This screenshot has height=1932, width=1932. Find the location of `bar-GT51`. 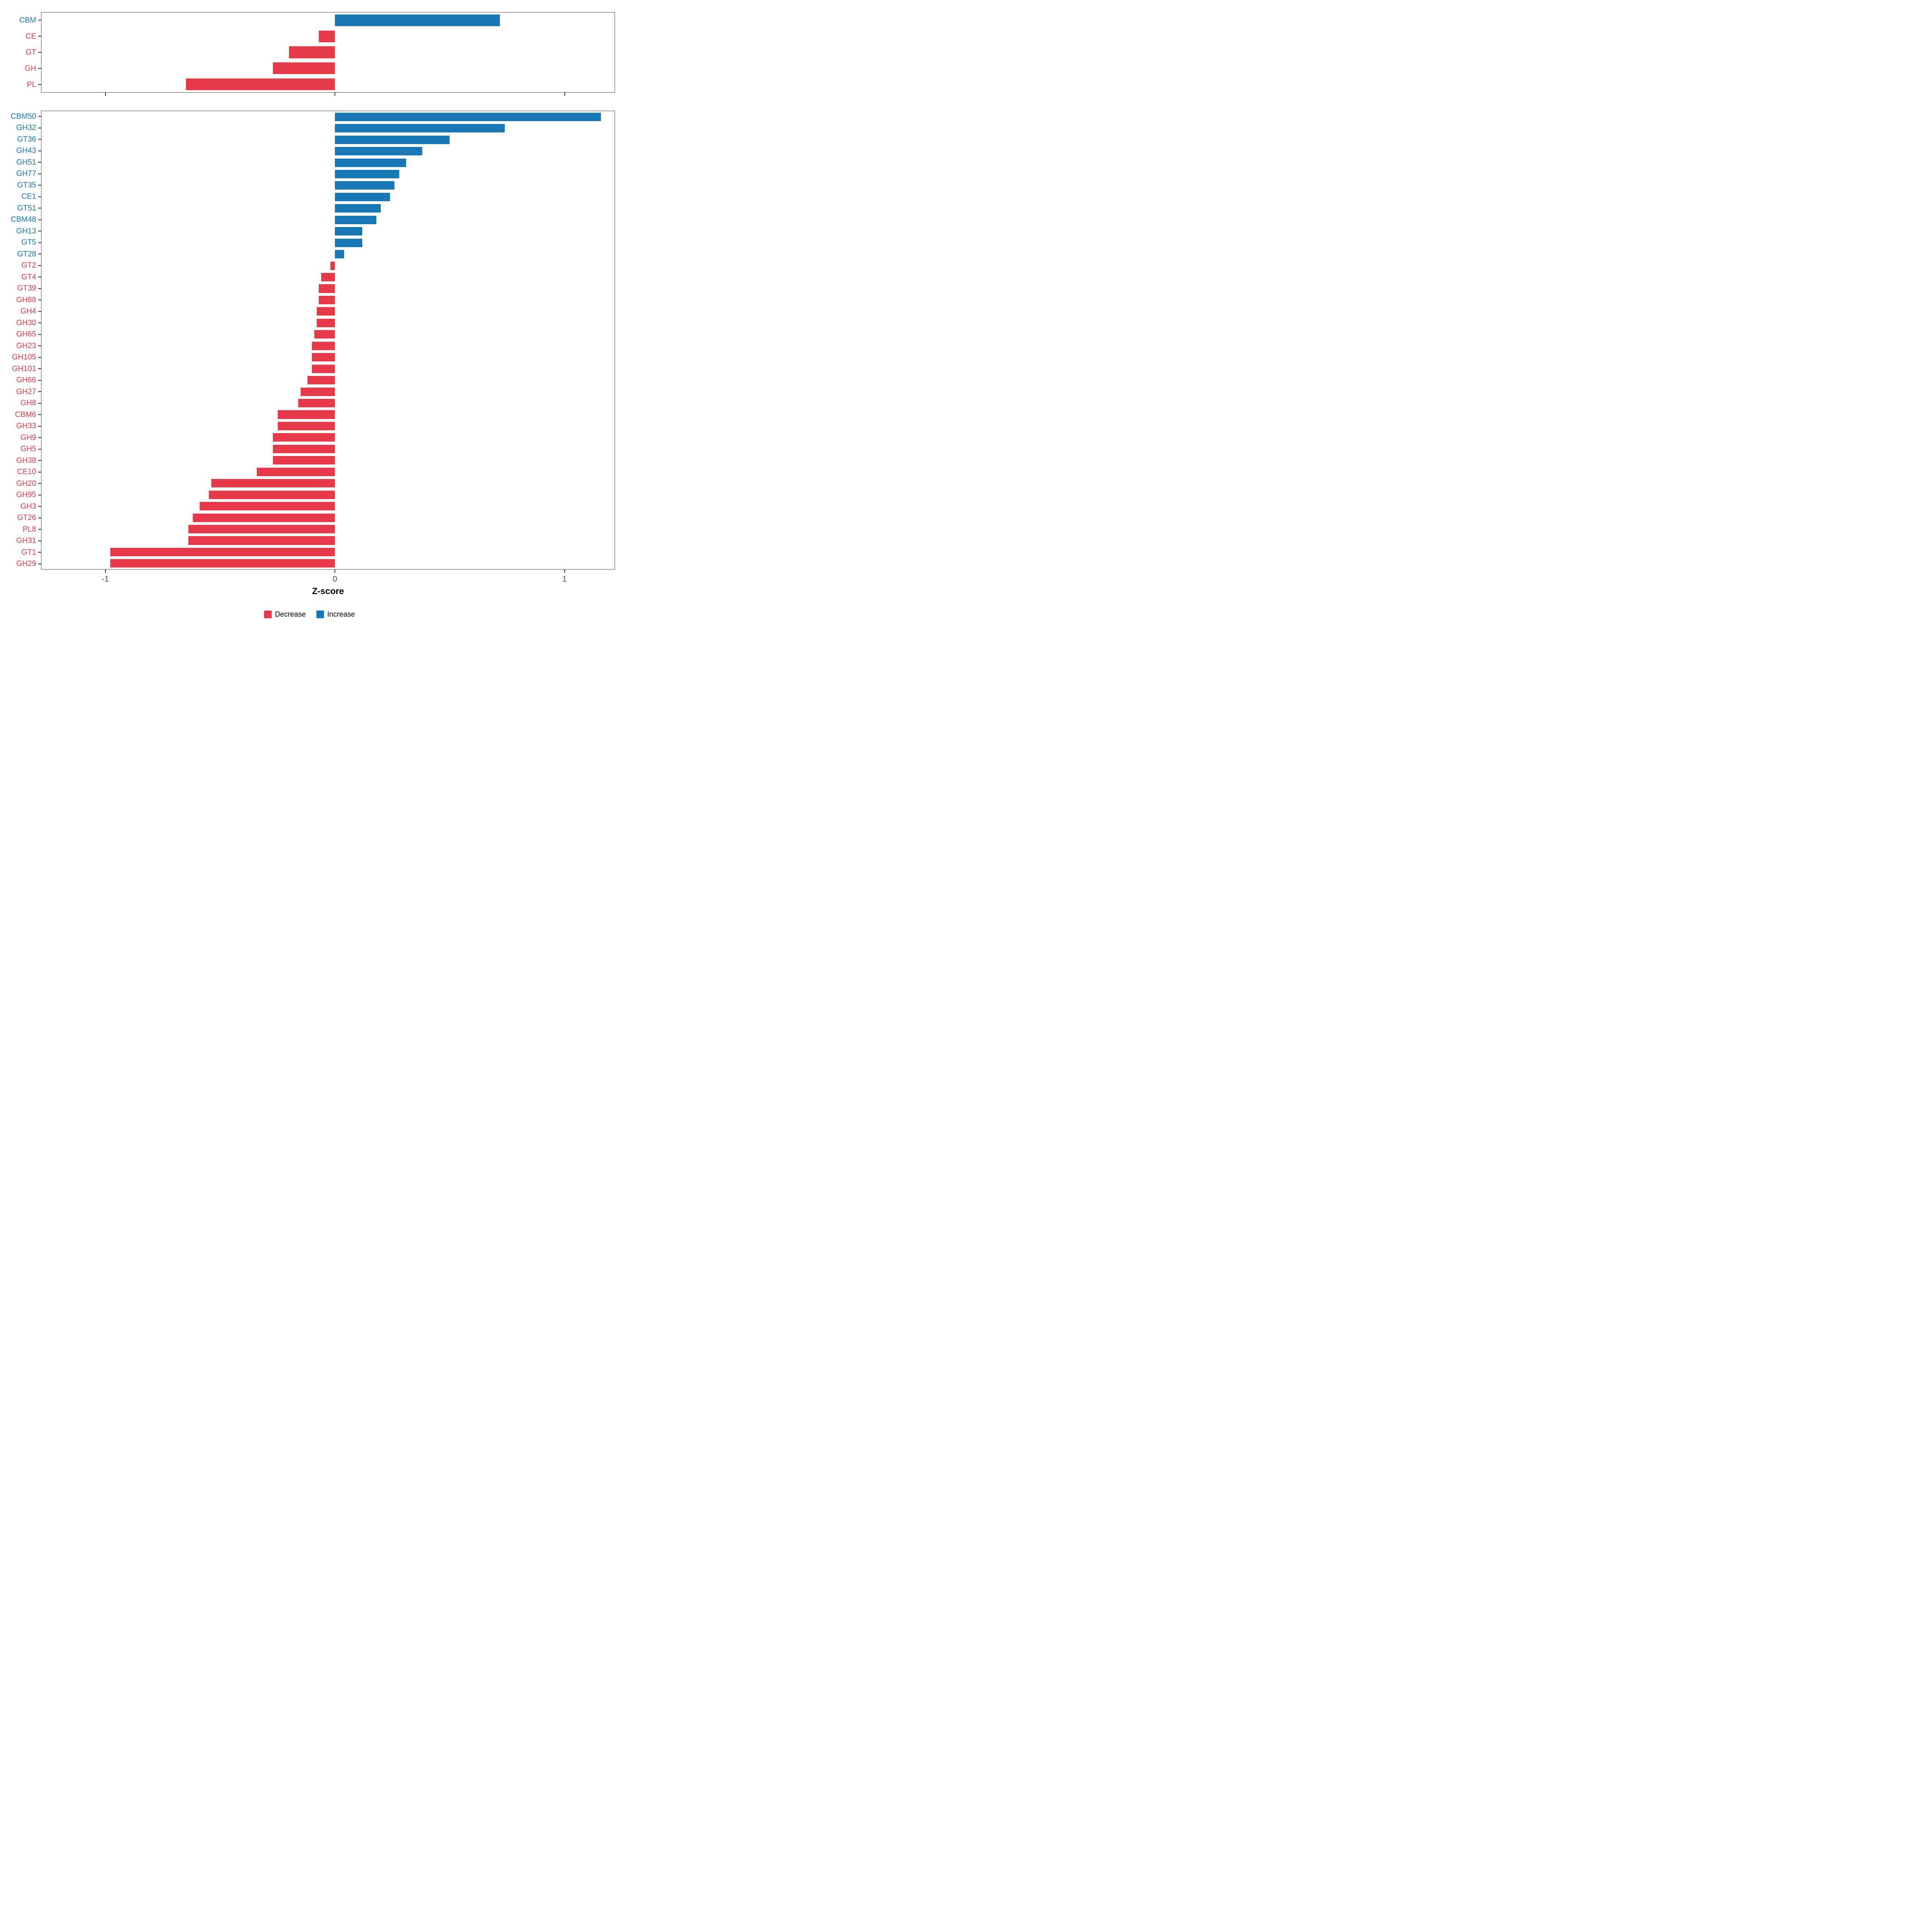

bar-GT51 is located at coordinates (358, 208).